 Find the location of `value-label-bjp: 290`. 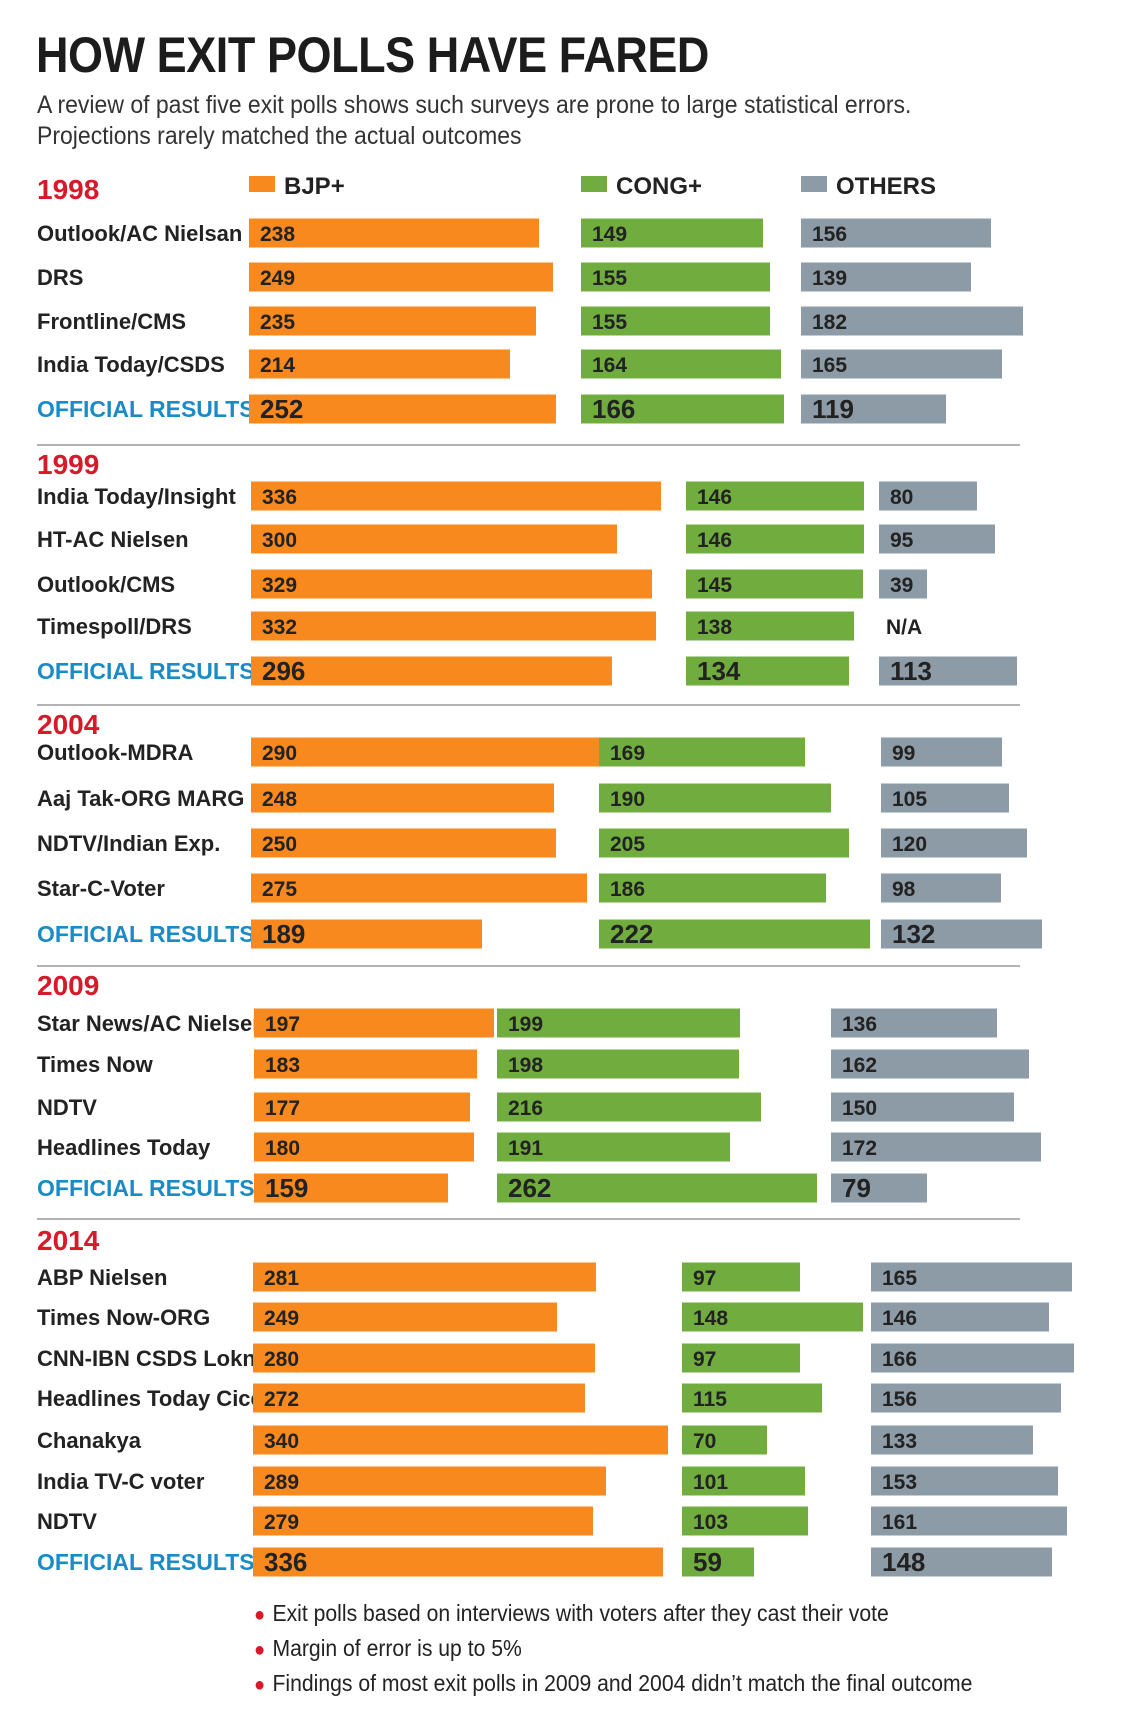

value-label-bjp: 290 is located at coordinates (279, 753).